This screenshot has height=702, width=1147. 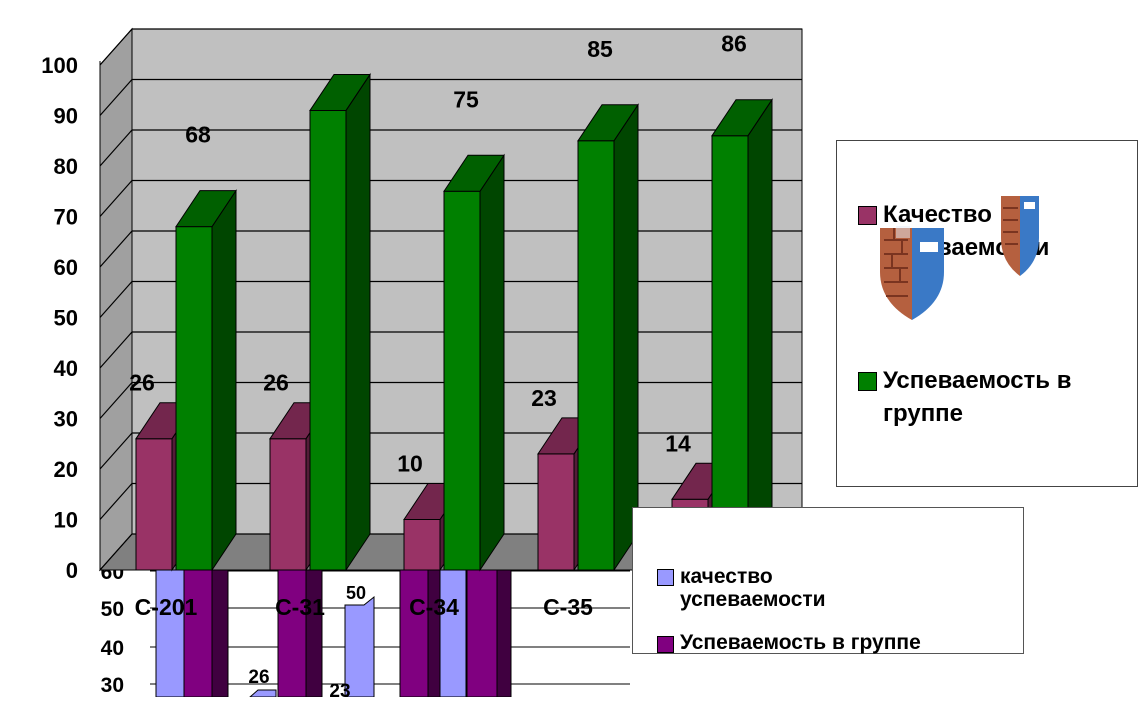 What do you see at coordinates (66, 520) in the screenshot?
I see `y-tick-label: 10` at bounding box center [66, 520].